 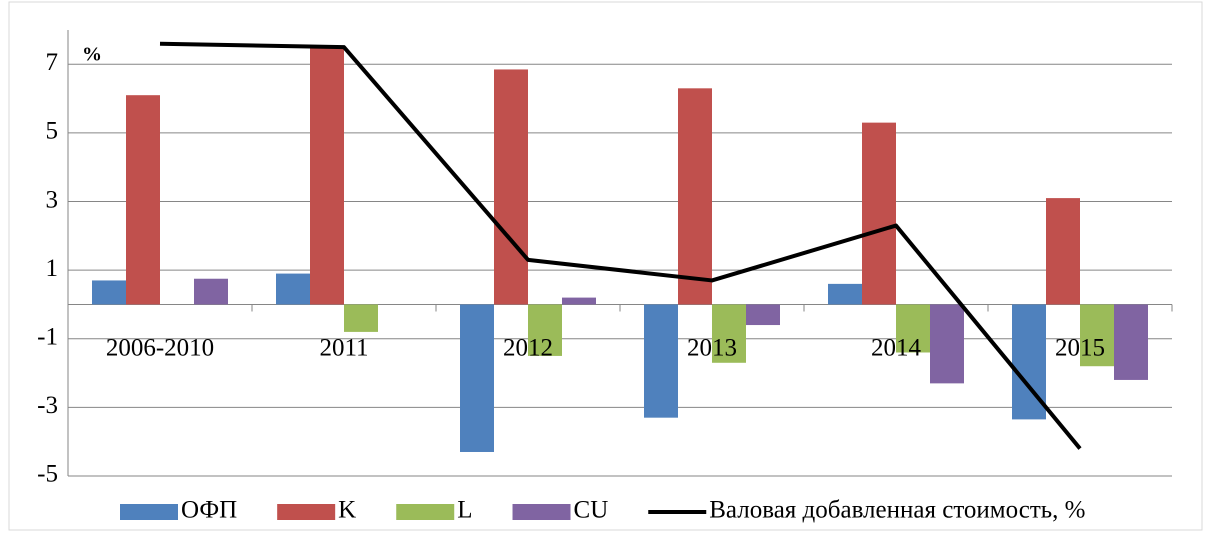 I want to click on legend-label: Валовая добавленная стоимость, %, so click(x=897, y=510).